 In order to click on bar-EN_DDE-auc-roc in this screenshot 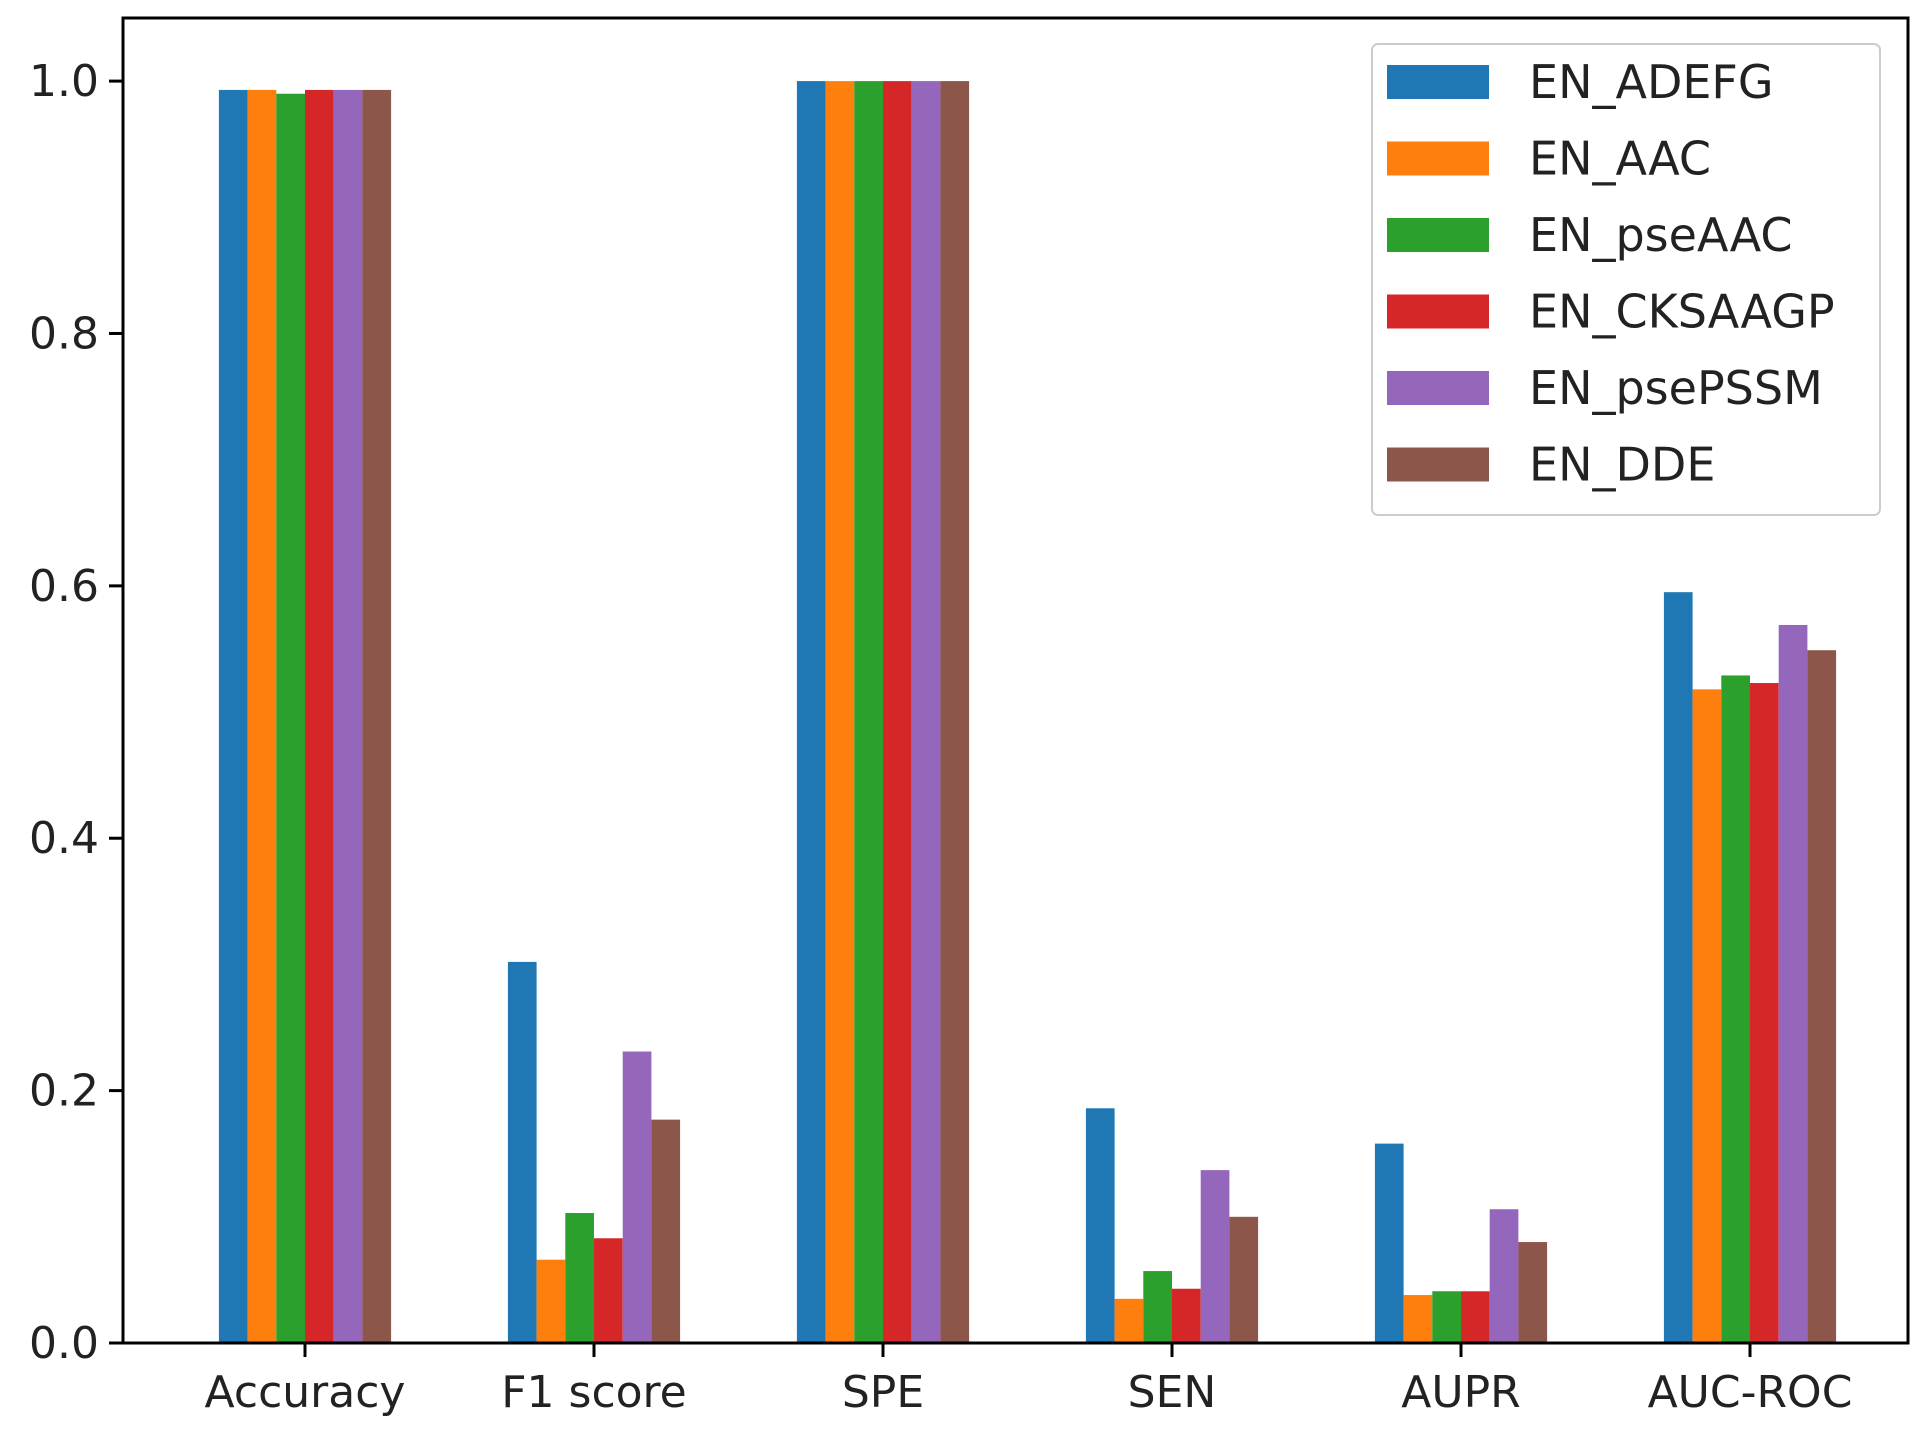, I will do `click(1822, 996)`.